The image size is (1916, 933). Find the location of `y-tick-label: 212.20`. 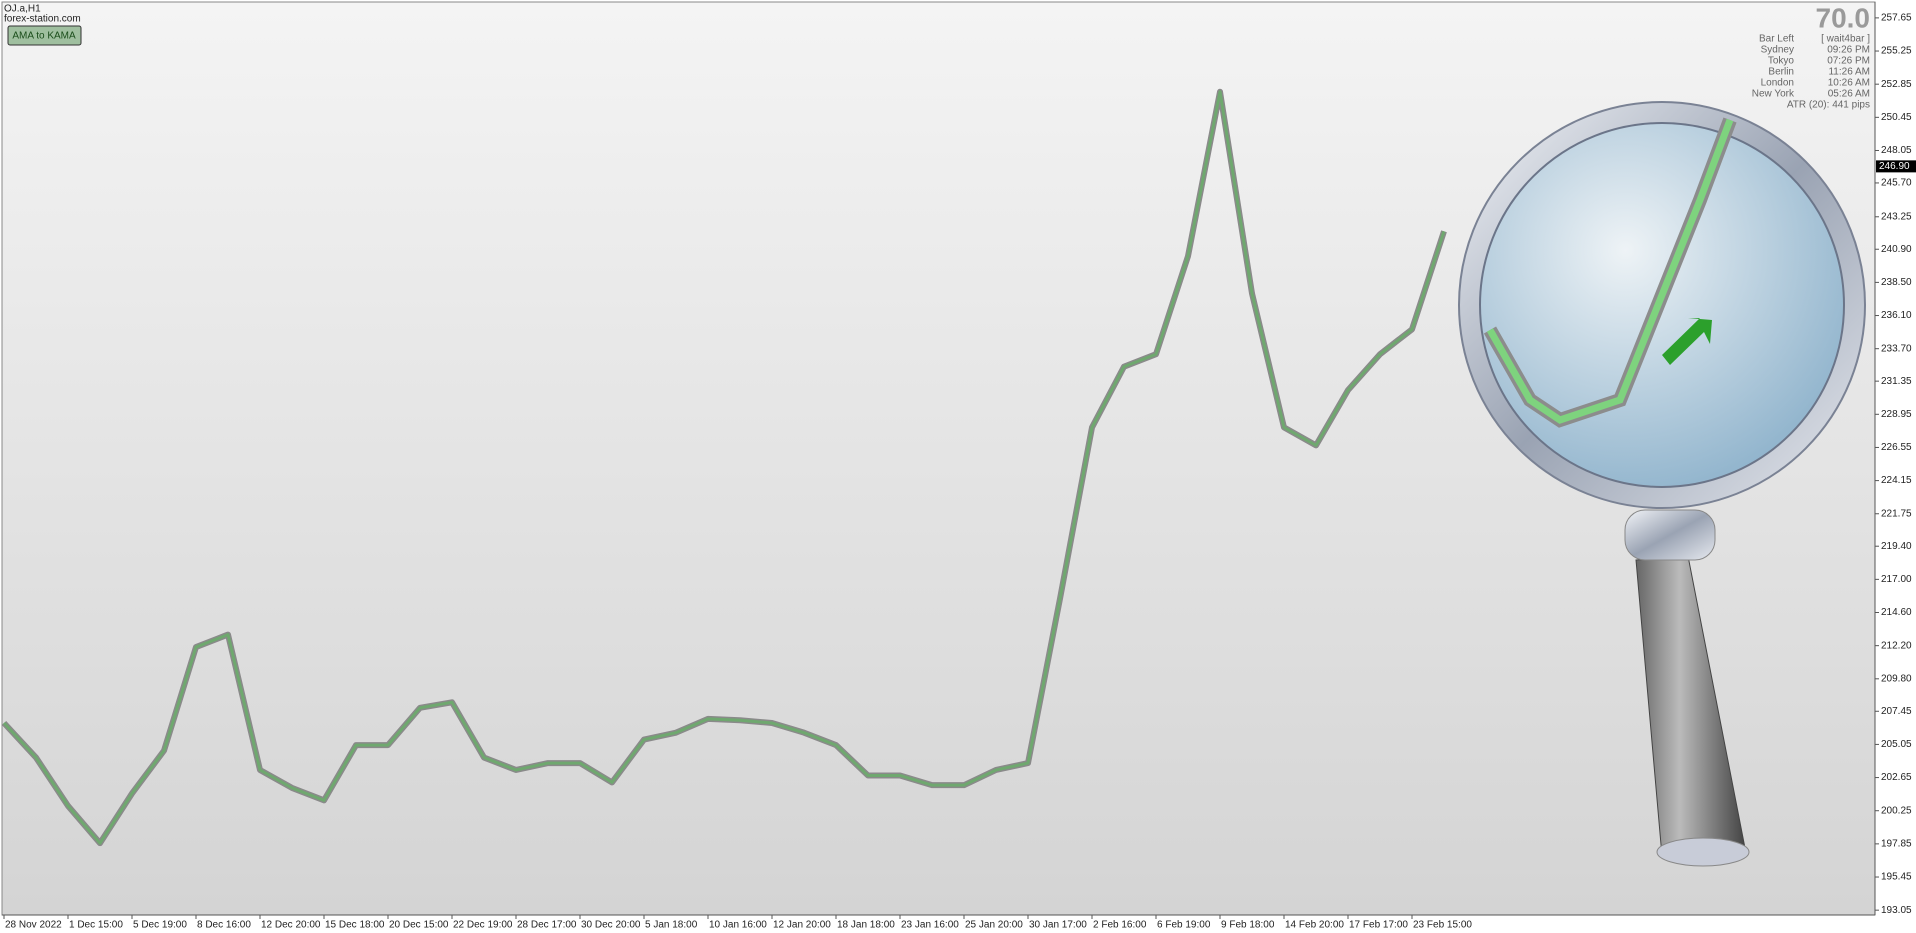

y-tick-label: 212.20 is located at coordinates (1896, 645).